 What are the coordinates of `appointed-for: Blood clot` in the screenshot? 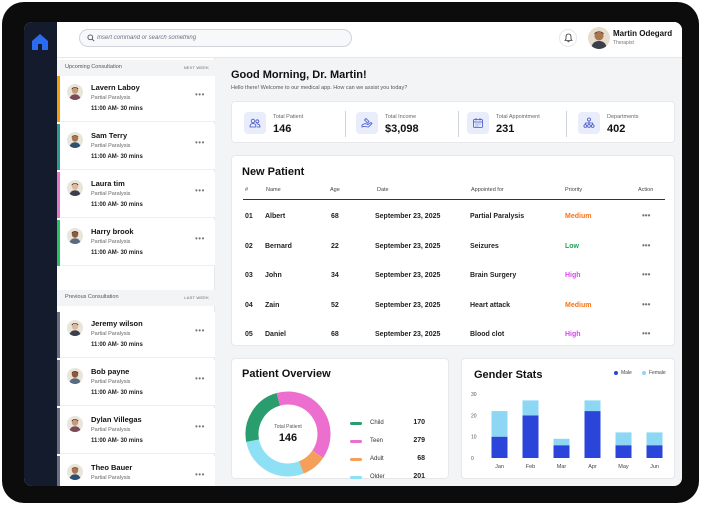 It's located at (487, 334).